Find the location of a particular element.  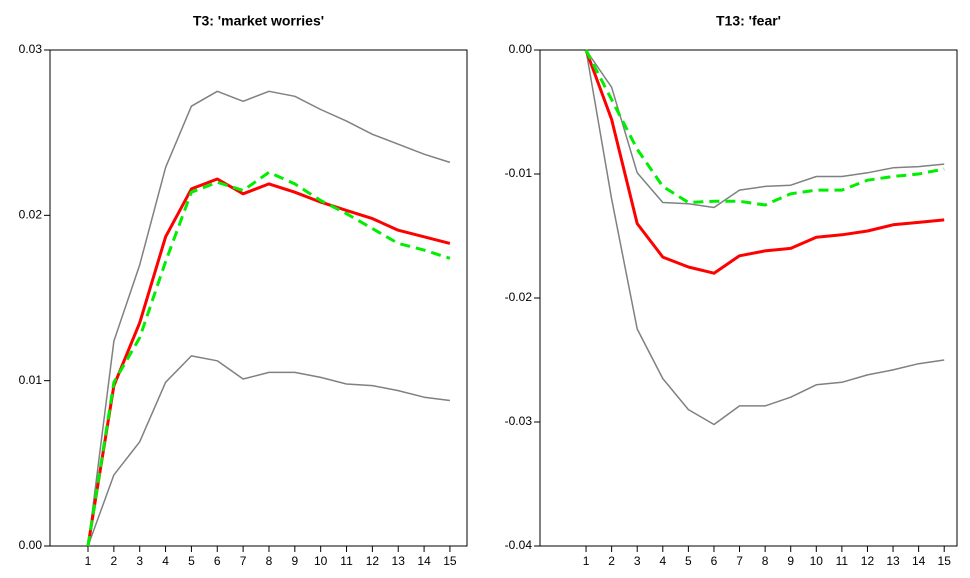

y-tick-label: -0.03 is located at coordinates (519, 421).